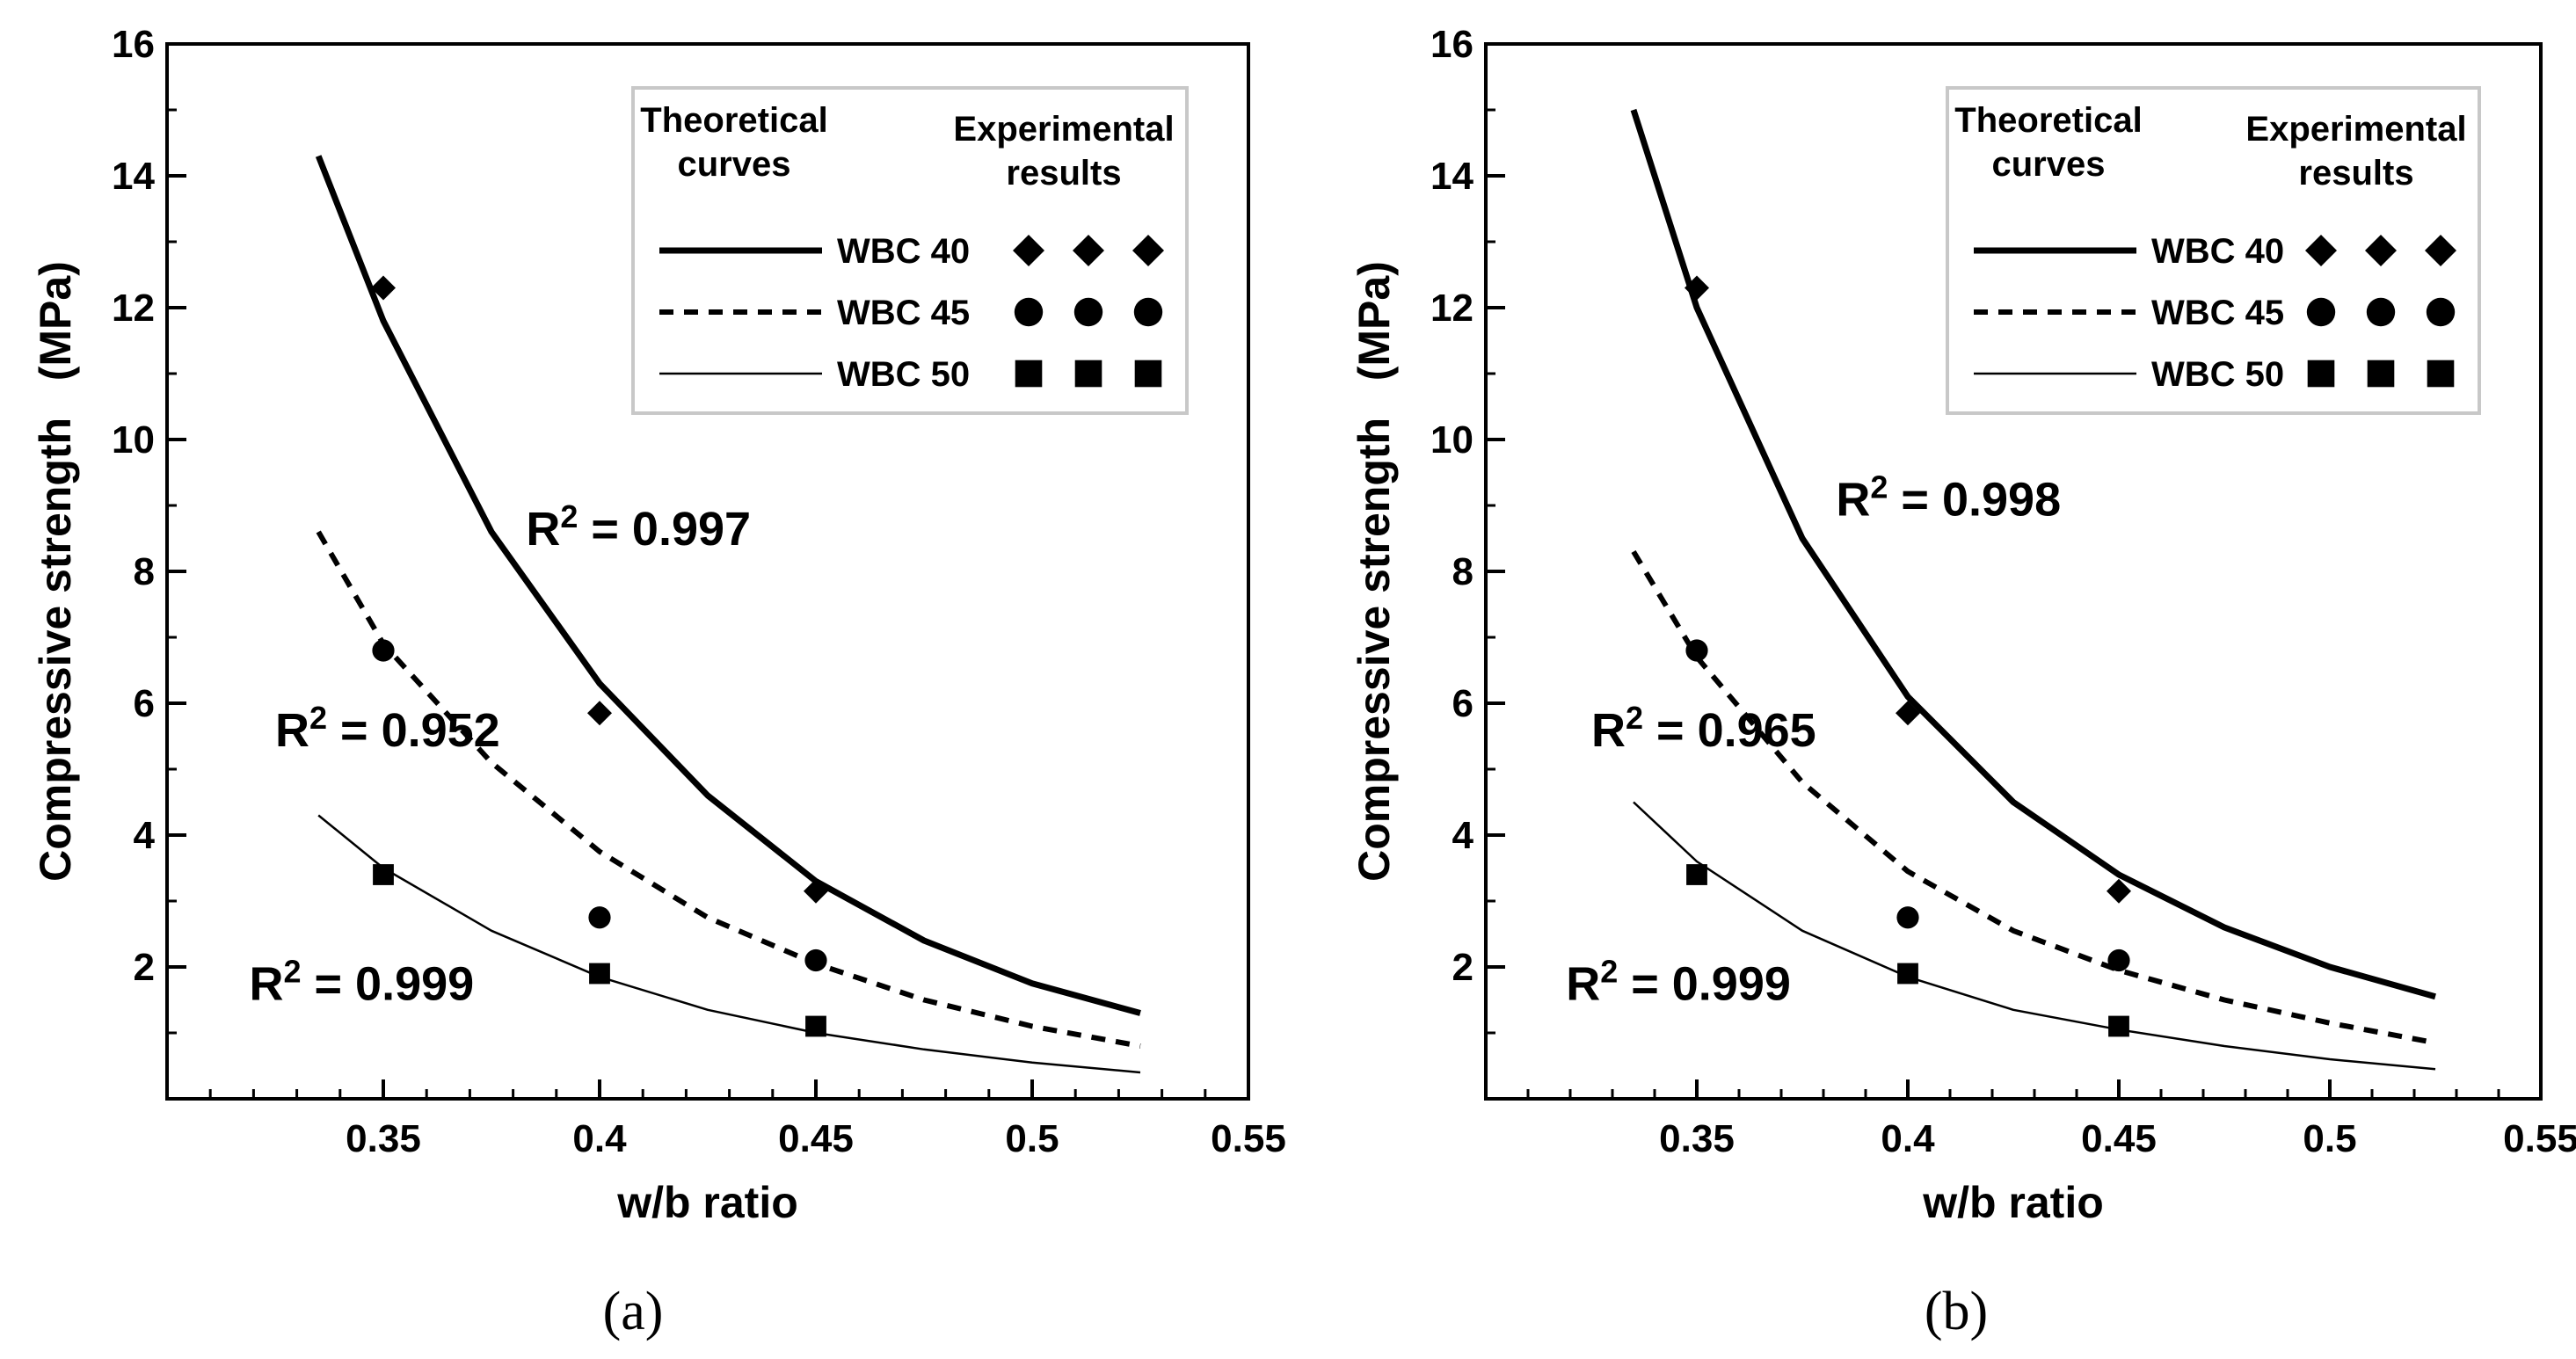 Image resolution: width=2576 pixels, height=1359 pixels. Describe the element at coordinates (1956, 1311) in the screenshot. I see `figure-caption-b: (b)` at that location.